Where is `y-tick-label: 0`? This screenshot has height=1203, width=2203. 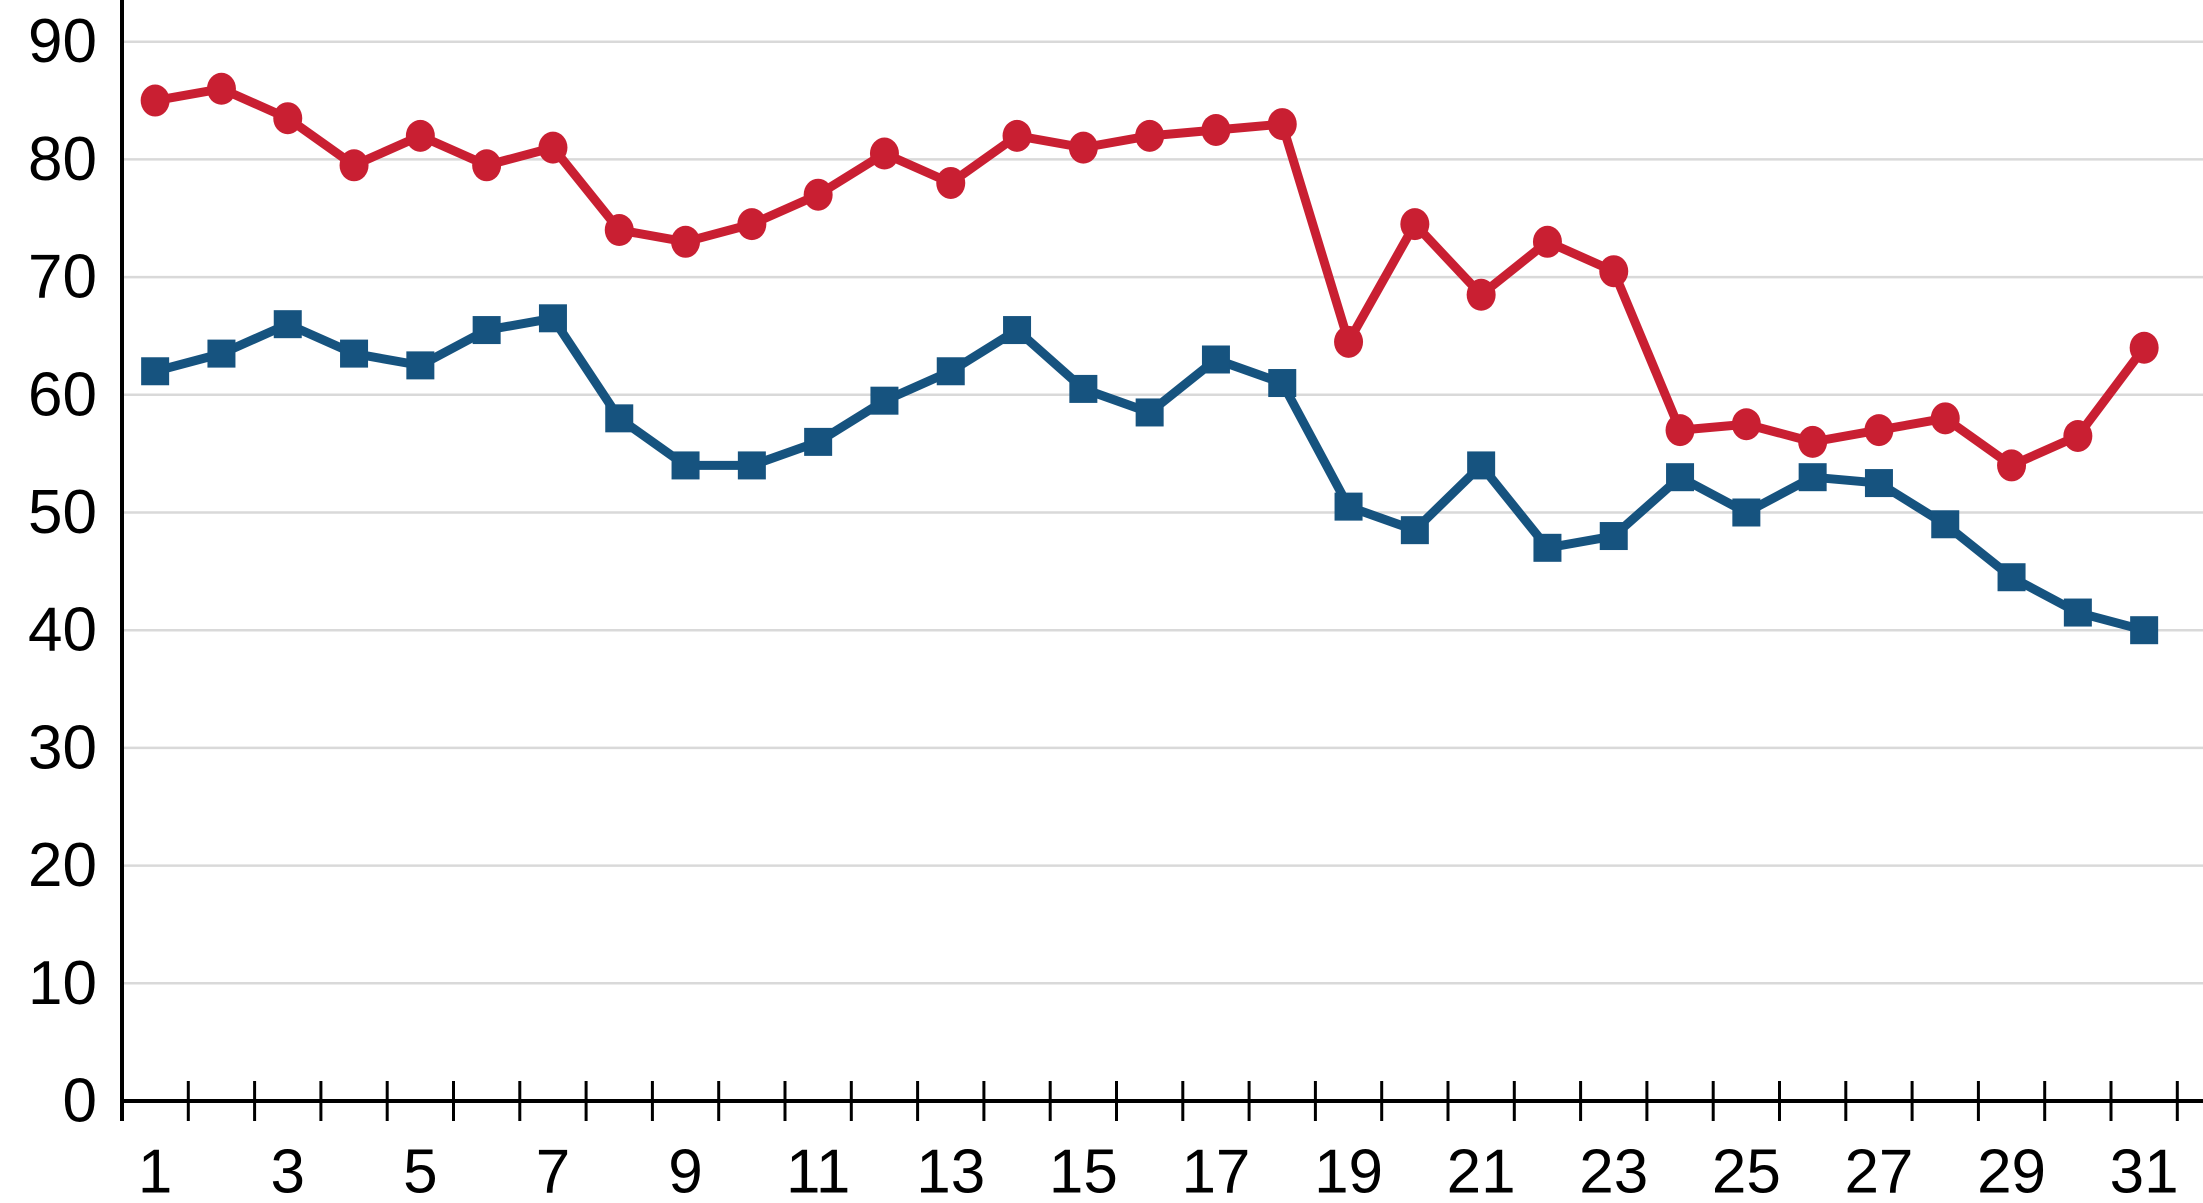 y-tick-label: 0 is located at coordinates (80, 1101).